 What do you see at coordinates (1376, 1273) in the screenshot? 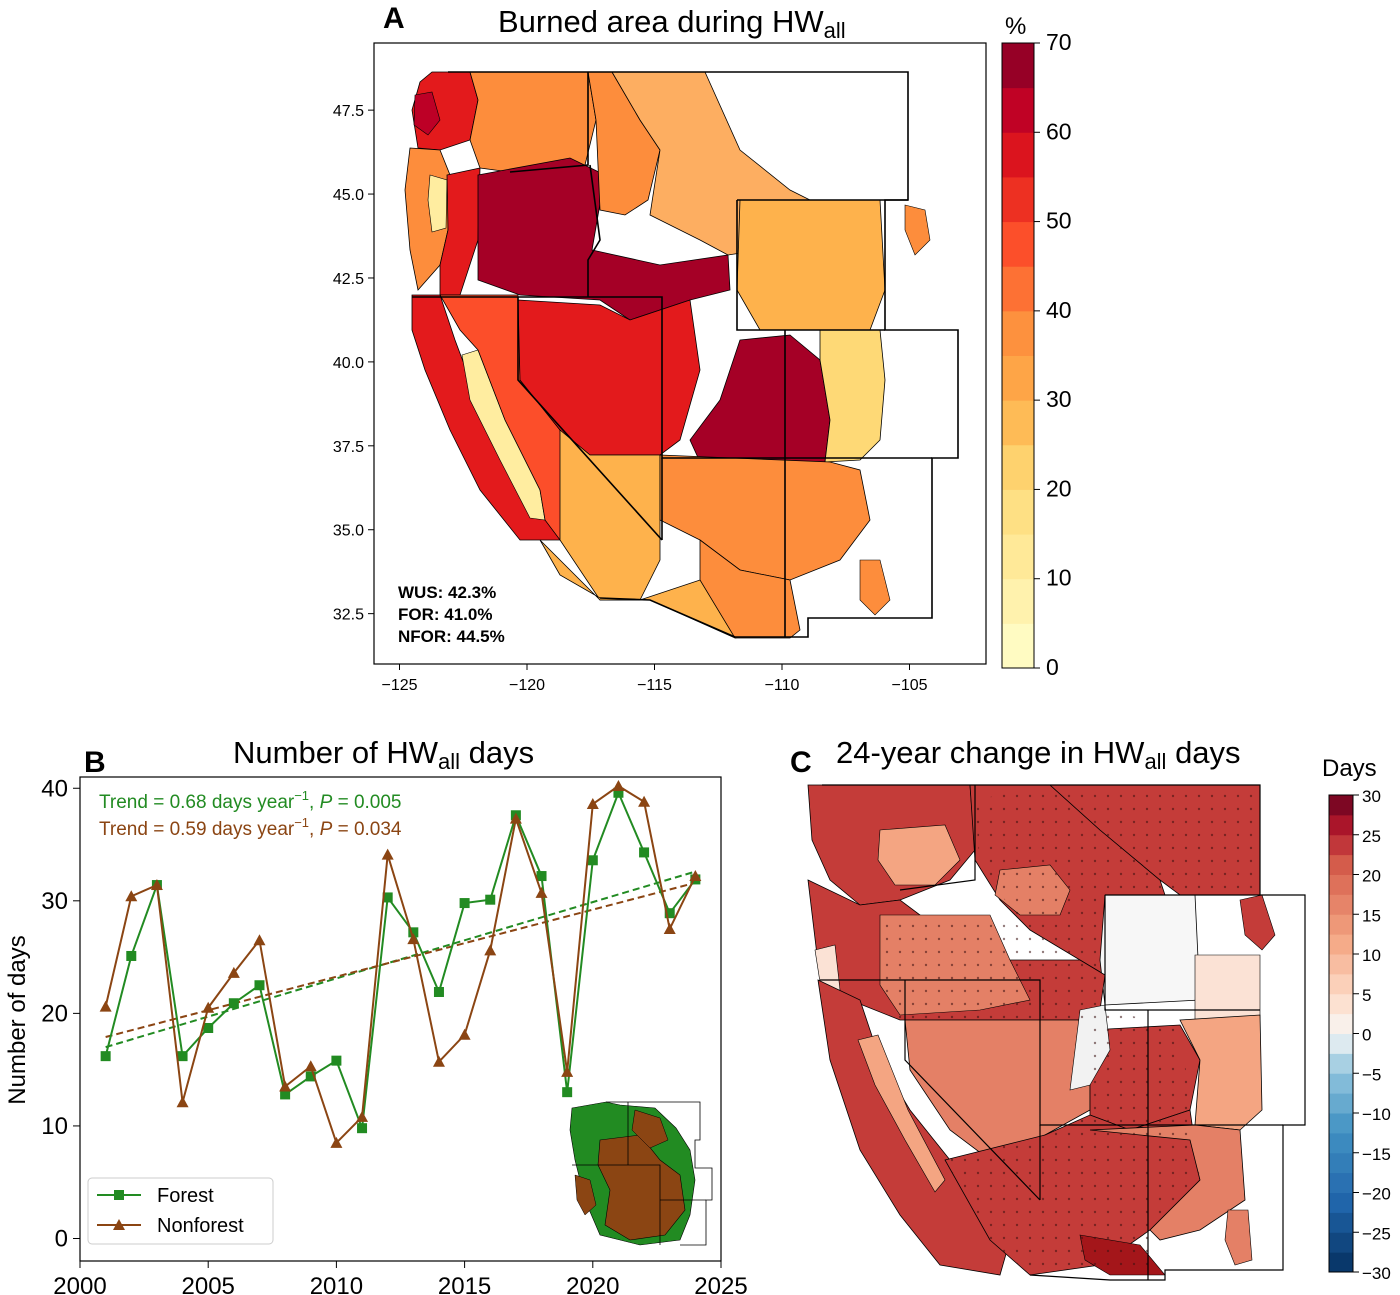
I see `colorbar-tick-label: −30` at bounding box center [1376, 1273].